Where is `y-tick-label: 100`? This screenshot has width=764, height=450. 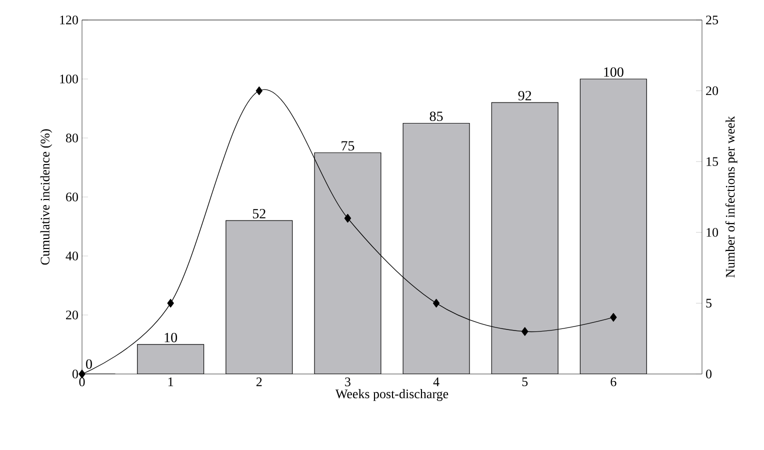
y-tick-label: 100 is located at coordinates (69, 79).